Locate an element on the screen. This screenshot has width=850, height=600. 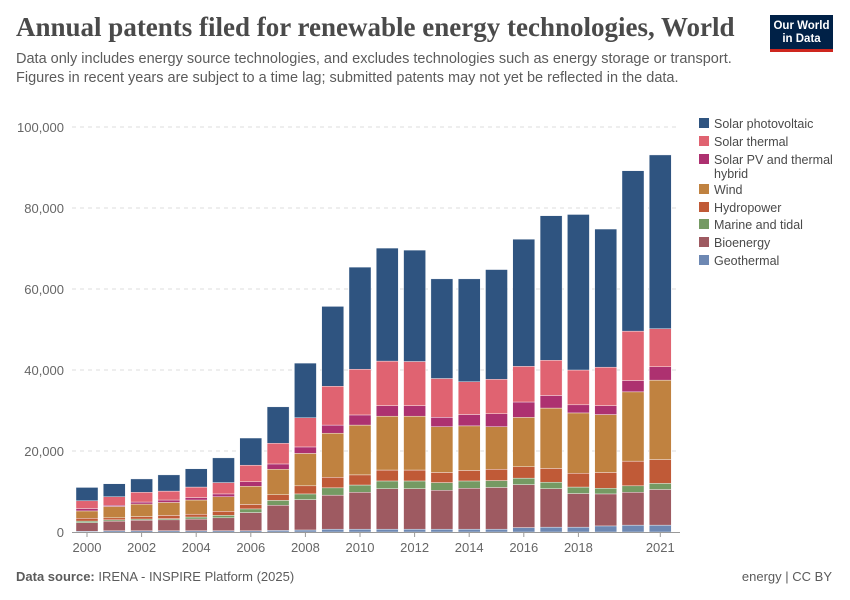
legend-label: Solar thermal is located at coordinates (751, 142).